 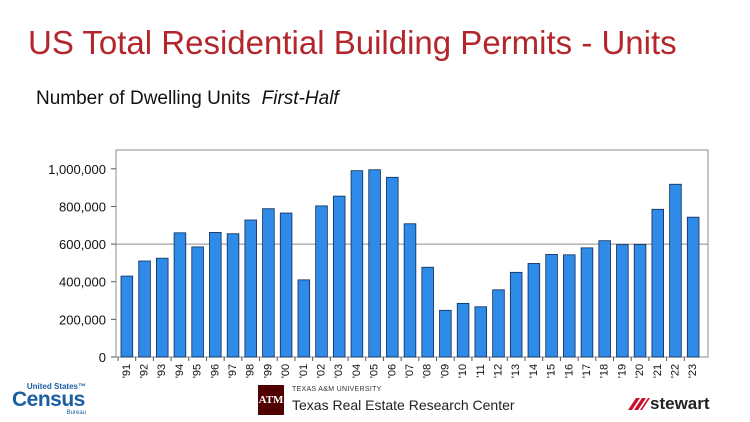 I want to click on x-tick-label: '16, so click(x=569, y=371).